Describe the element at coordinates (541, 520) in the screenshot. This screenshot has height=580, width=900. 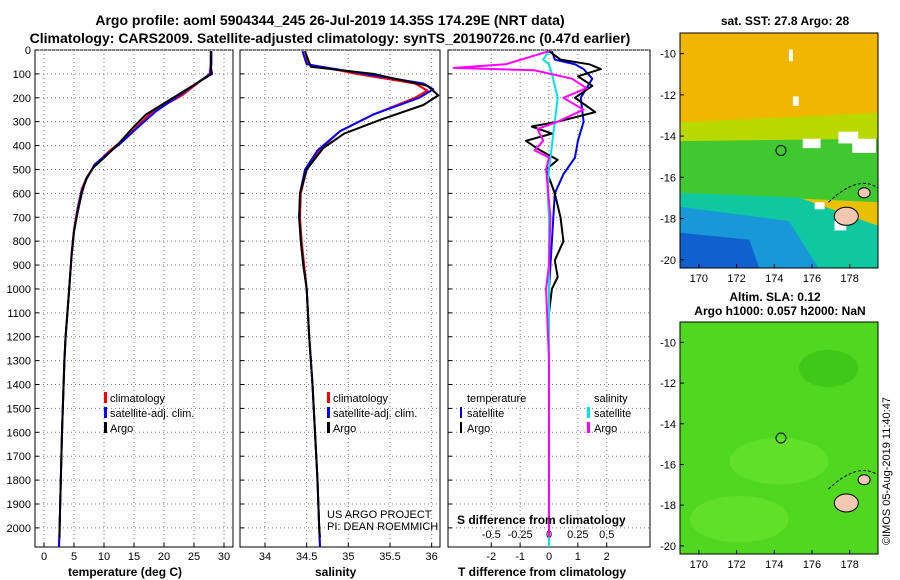
I see `s-diff-axis-title: S difference from climatology` at that location.